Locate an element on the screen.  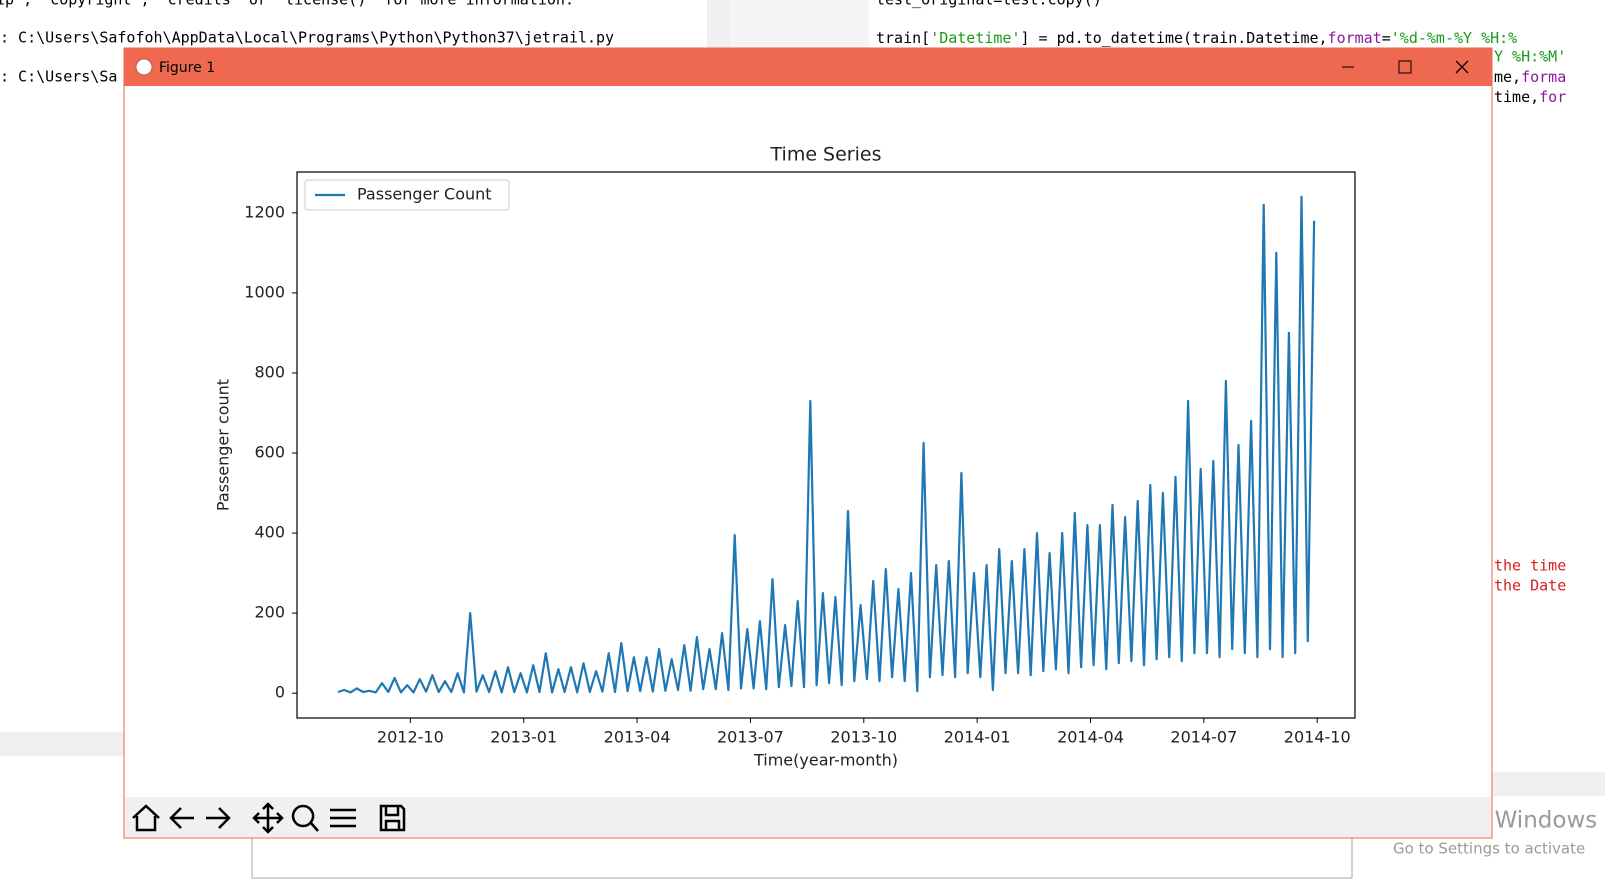
y-tick-label: 1000 is located at coordinates (264, 291).